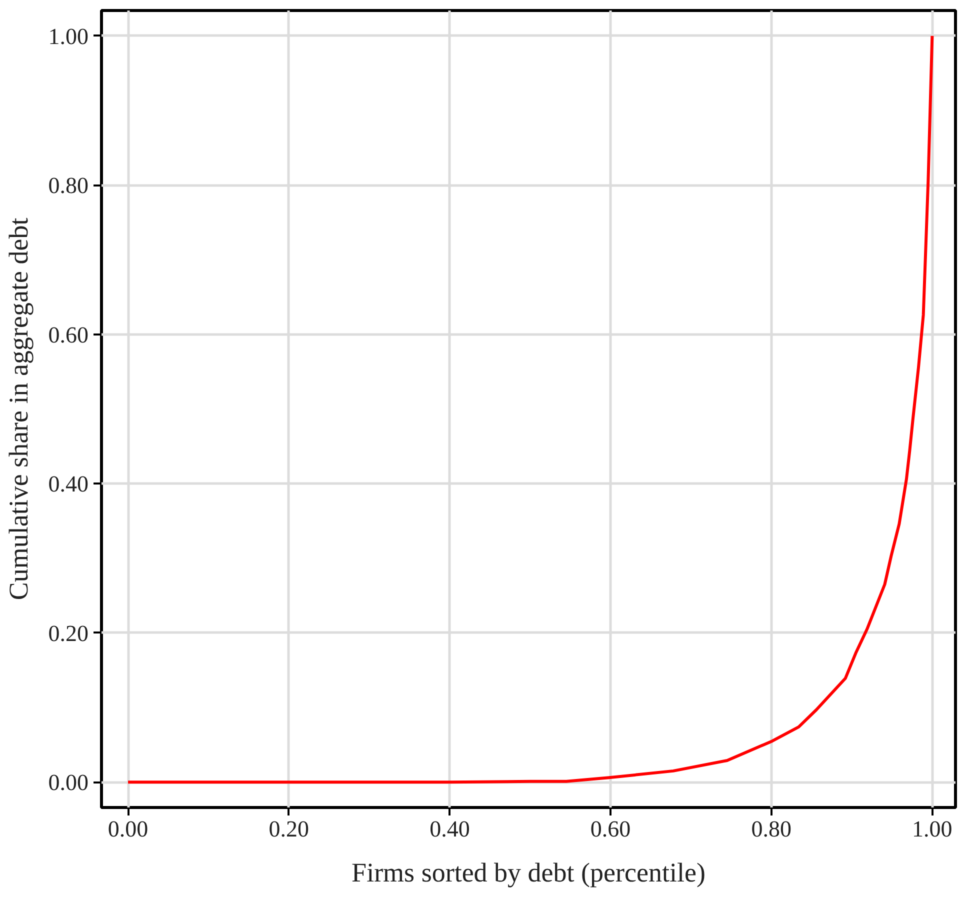  What do you see at coordinates (68, 185) in the screenshot?
I see `y-tick-label: 0.80` at bounding box center [68, 185].